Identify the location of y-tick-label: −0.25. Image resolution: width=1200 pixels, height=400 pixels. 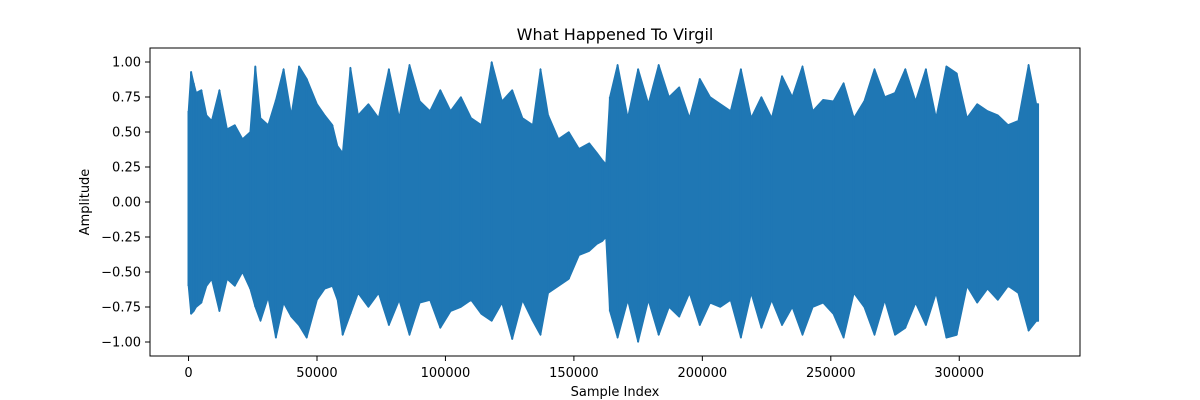
(121, 238).